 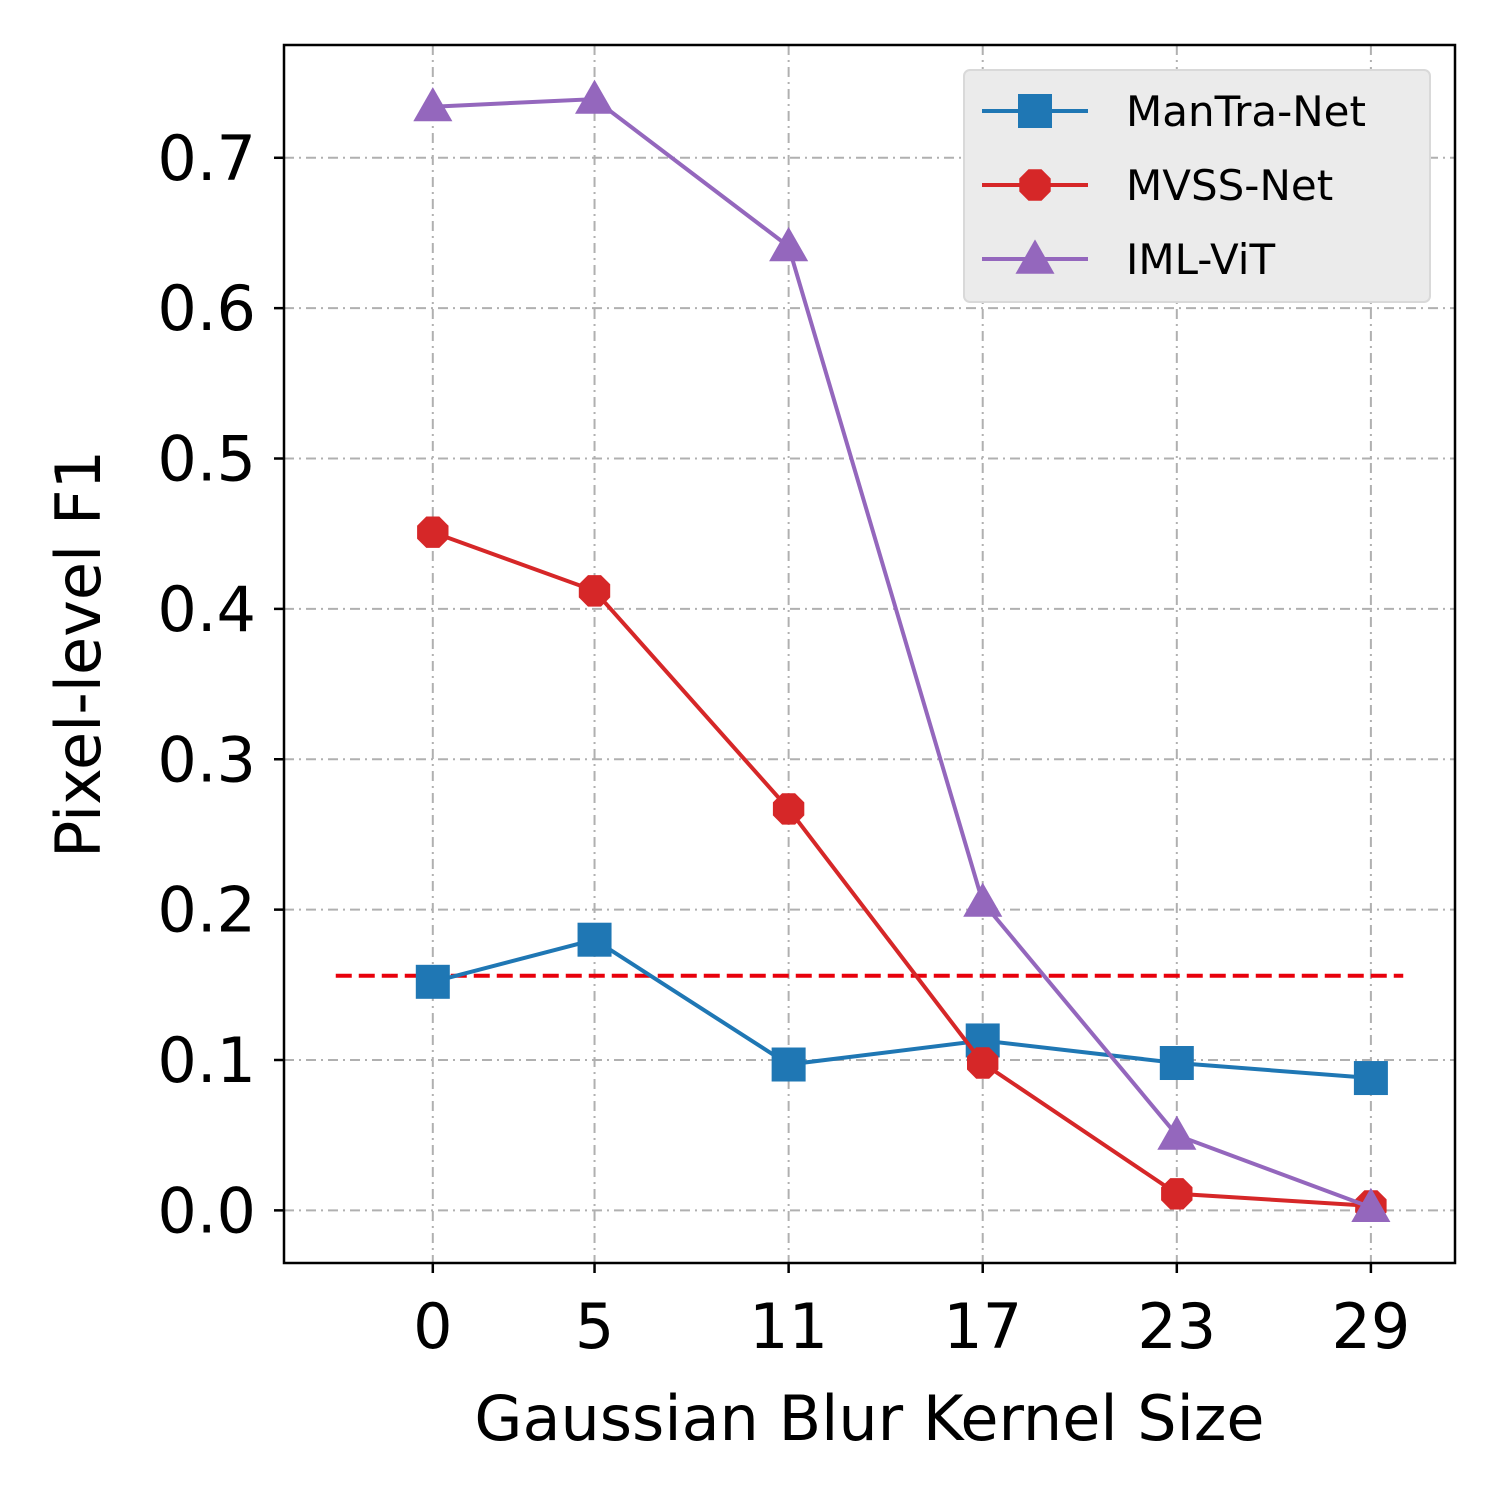 I want to click on y-tick-label: 0.4, so click(x=206, y=609).